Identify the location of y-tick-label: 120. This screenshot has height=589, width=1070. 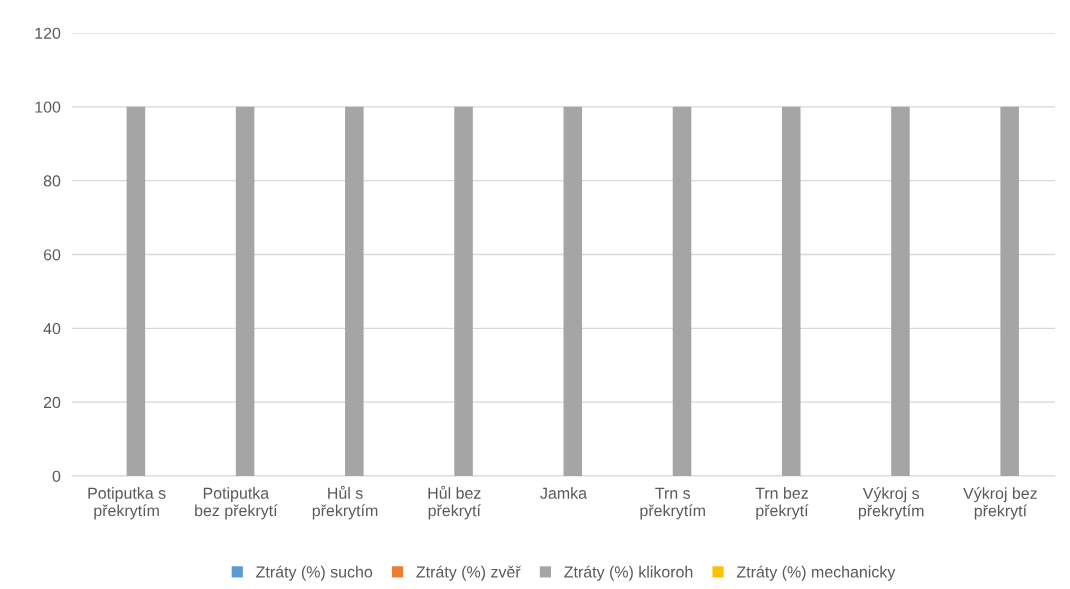
(48, 33).